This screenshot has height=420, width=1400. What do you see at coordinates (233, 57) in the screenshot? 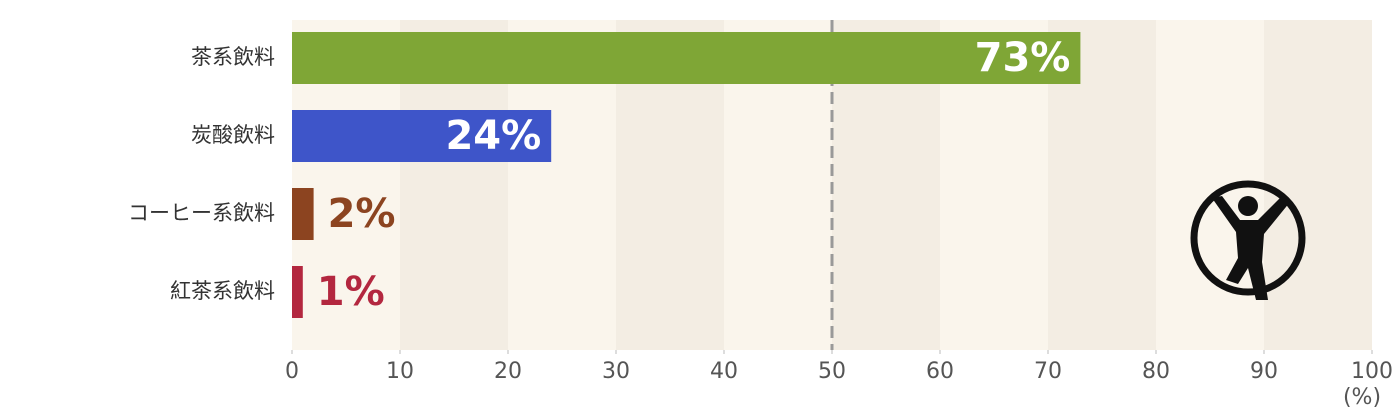
I see `category-label: 茶系飲料` at bounding box center [233, 57].